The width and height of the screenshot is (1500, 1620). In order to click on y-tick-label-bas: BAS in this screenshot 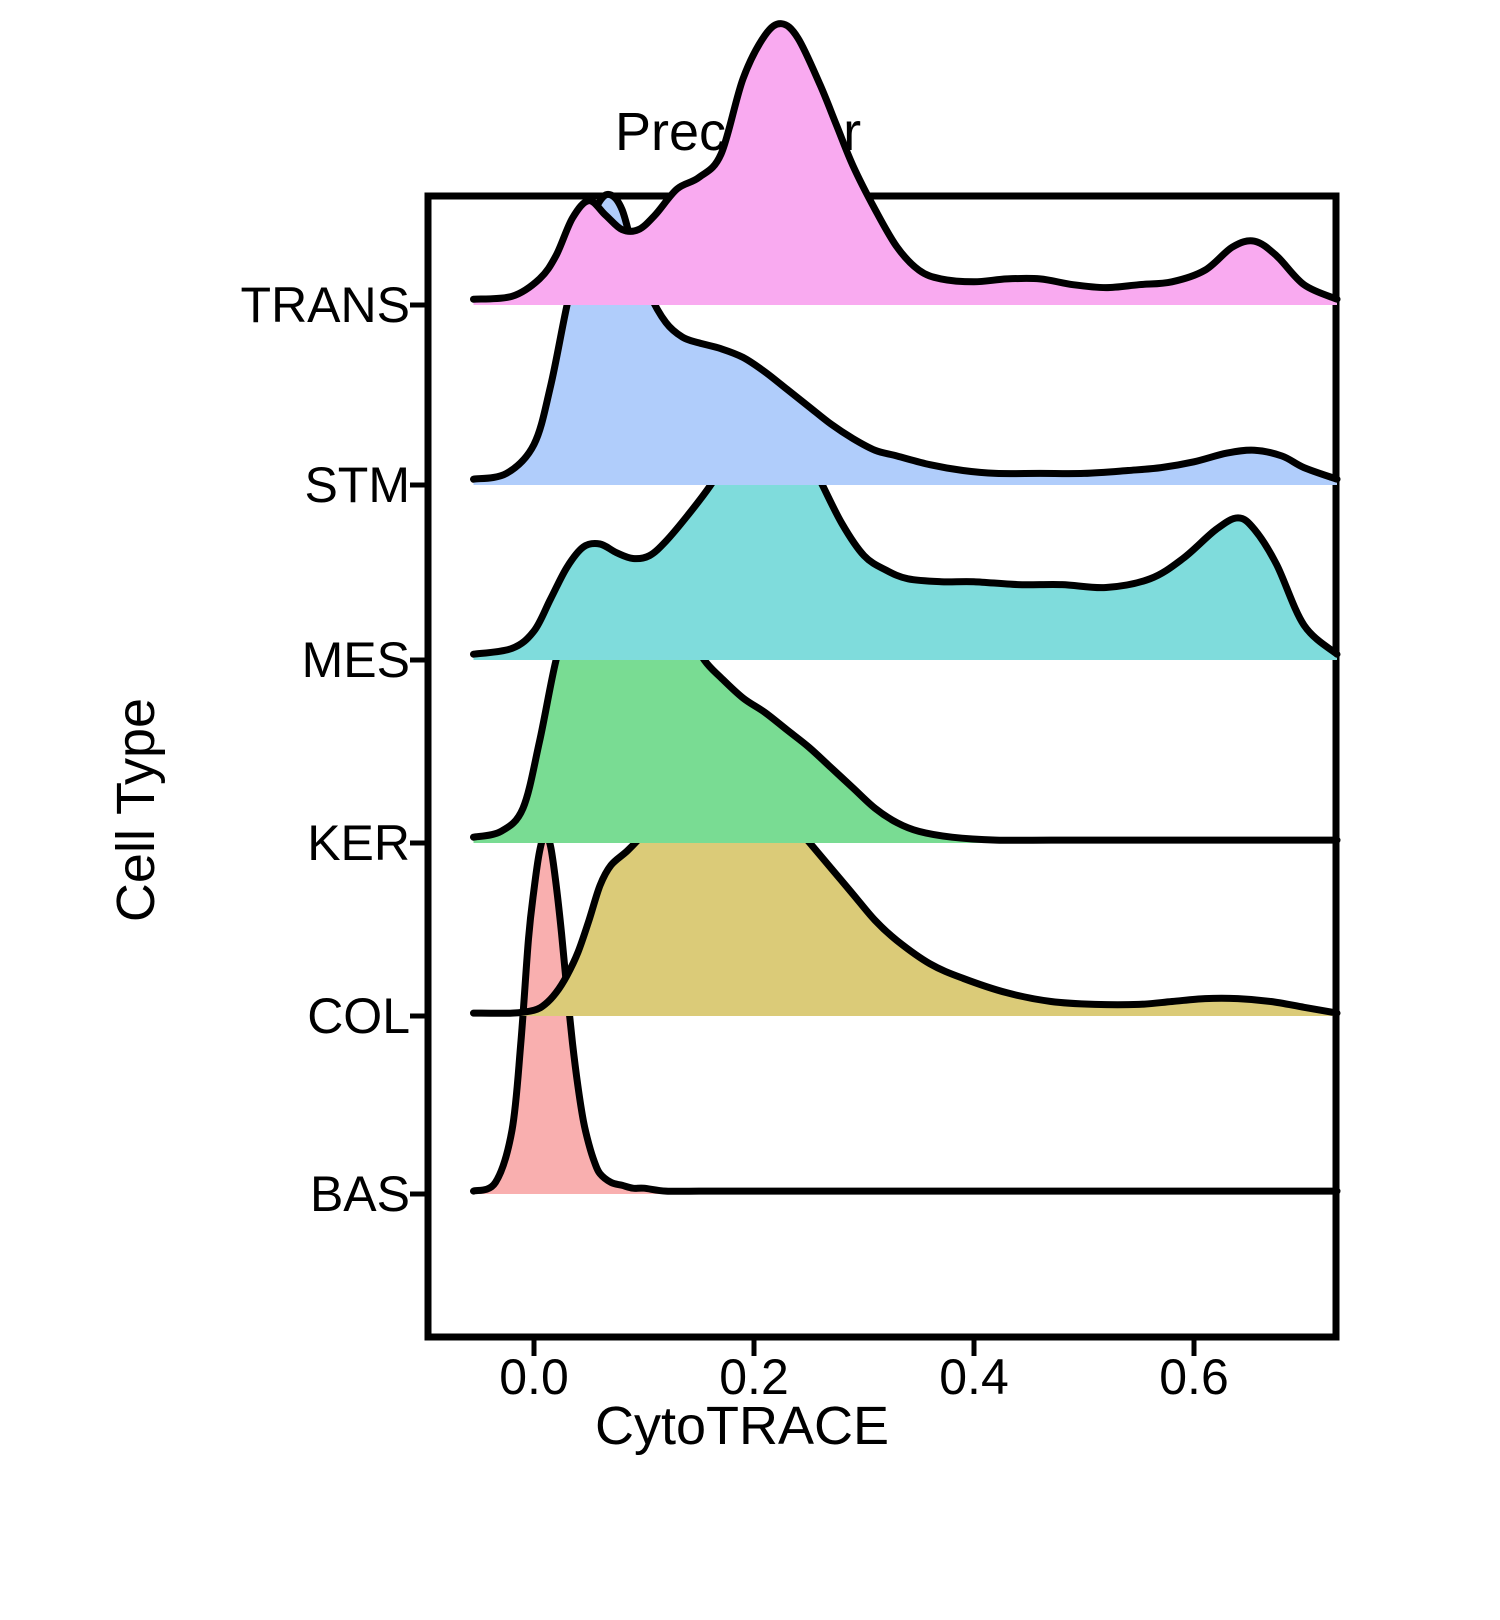, I will do `click(359, 1194)`.